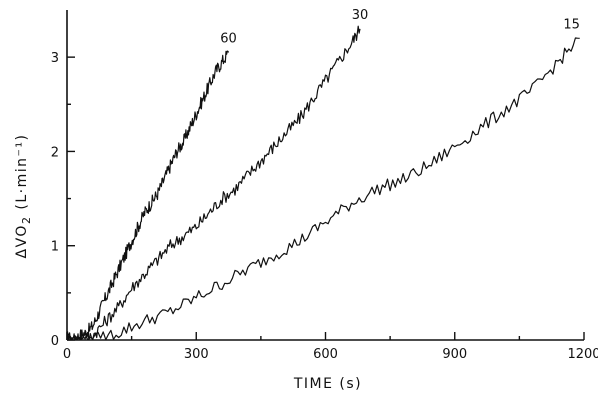 The width and height of the screenshot is (598, 397). What do you see at coordinates (67, 354) in the screenshot?
I see `x-tick-label: 0` at bounding box center [67, 354].